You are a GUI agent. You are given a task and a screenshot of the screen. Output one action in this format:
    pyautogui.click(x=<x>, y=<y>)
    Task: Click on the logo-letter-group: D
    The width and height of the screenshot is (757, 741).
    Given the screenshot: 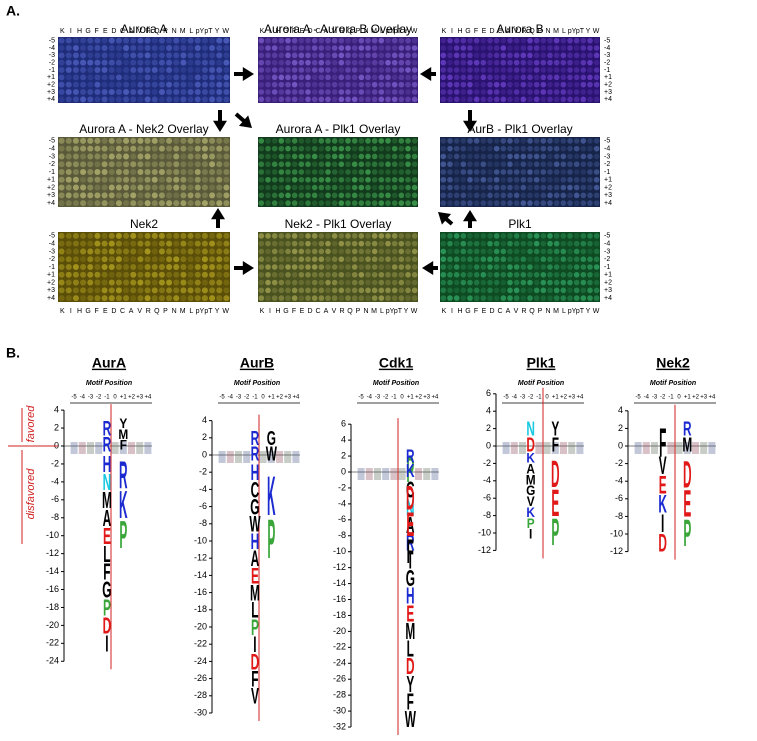 What is the action you would take?
    pyautogui.click(x=255, y=661)
    